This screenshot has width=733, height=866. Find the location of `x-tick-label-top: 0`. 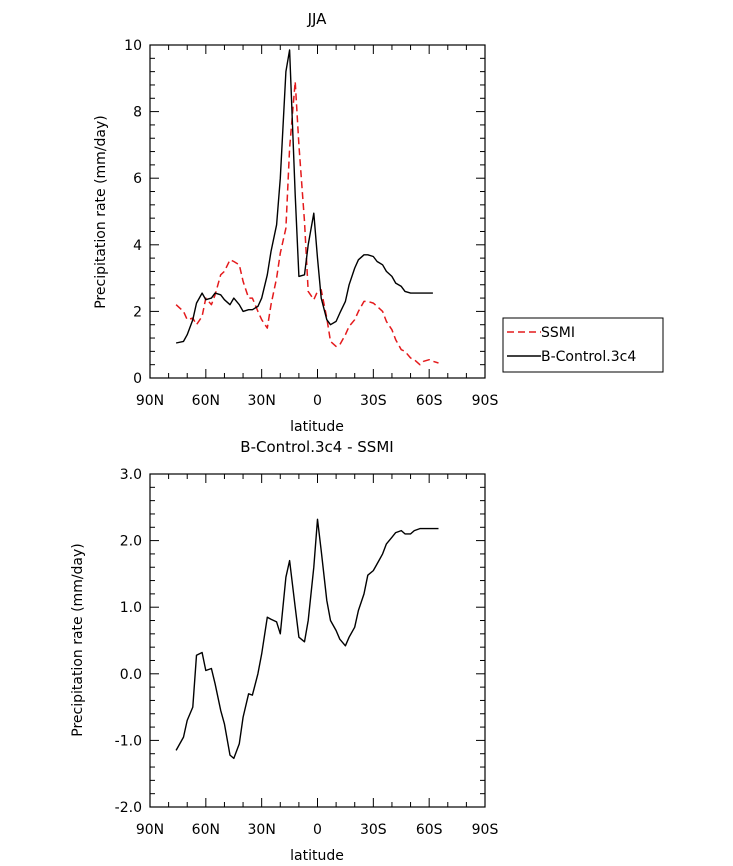

x-tick-label-top: 0 is located at coordinates (317, 401).